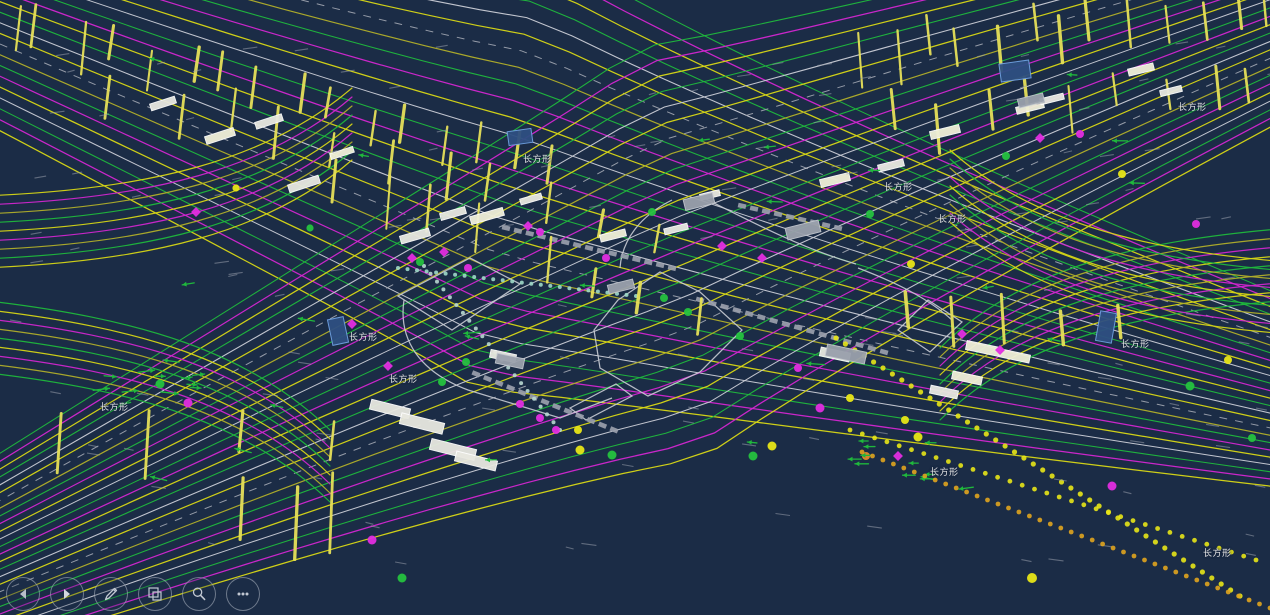  I want to click on next-button, so click(67, 594).